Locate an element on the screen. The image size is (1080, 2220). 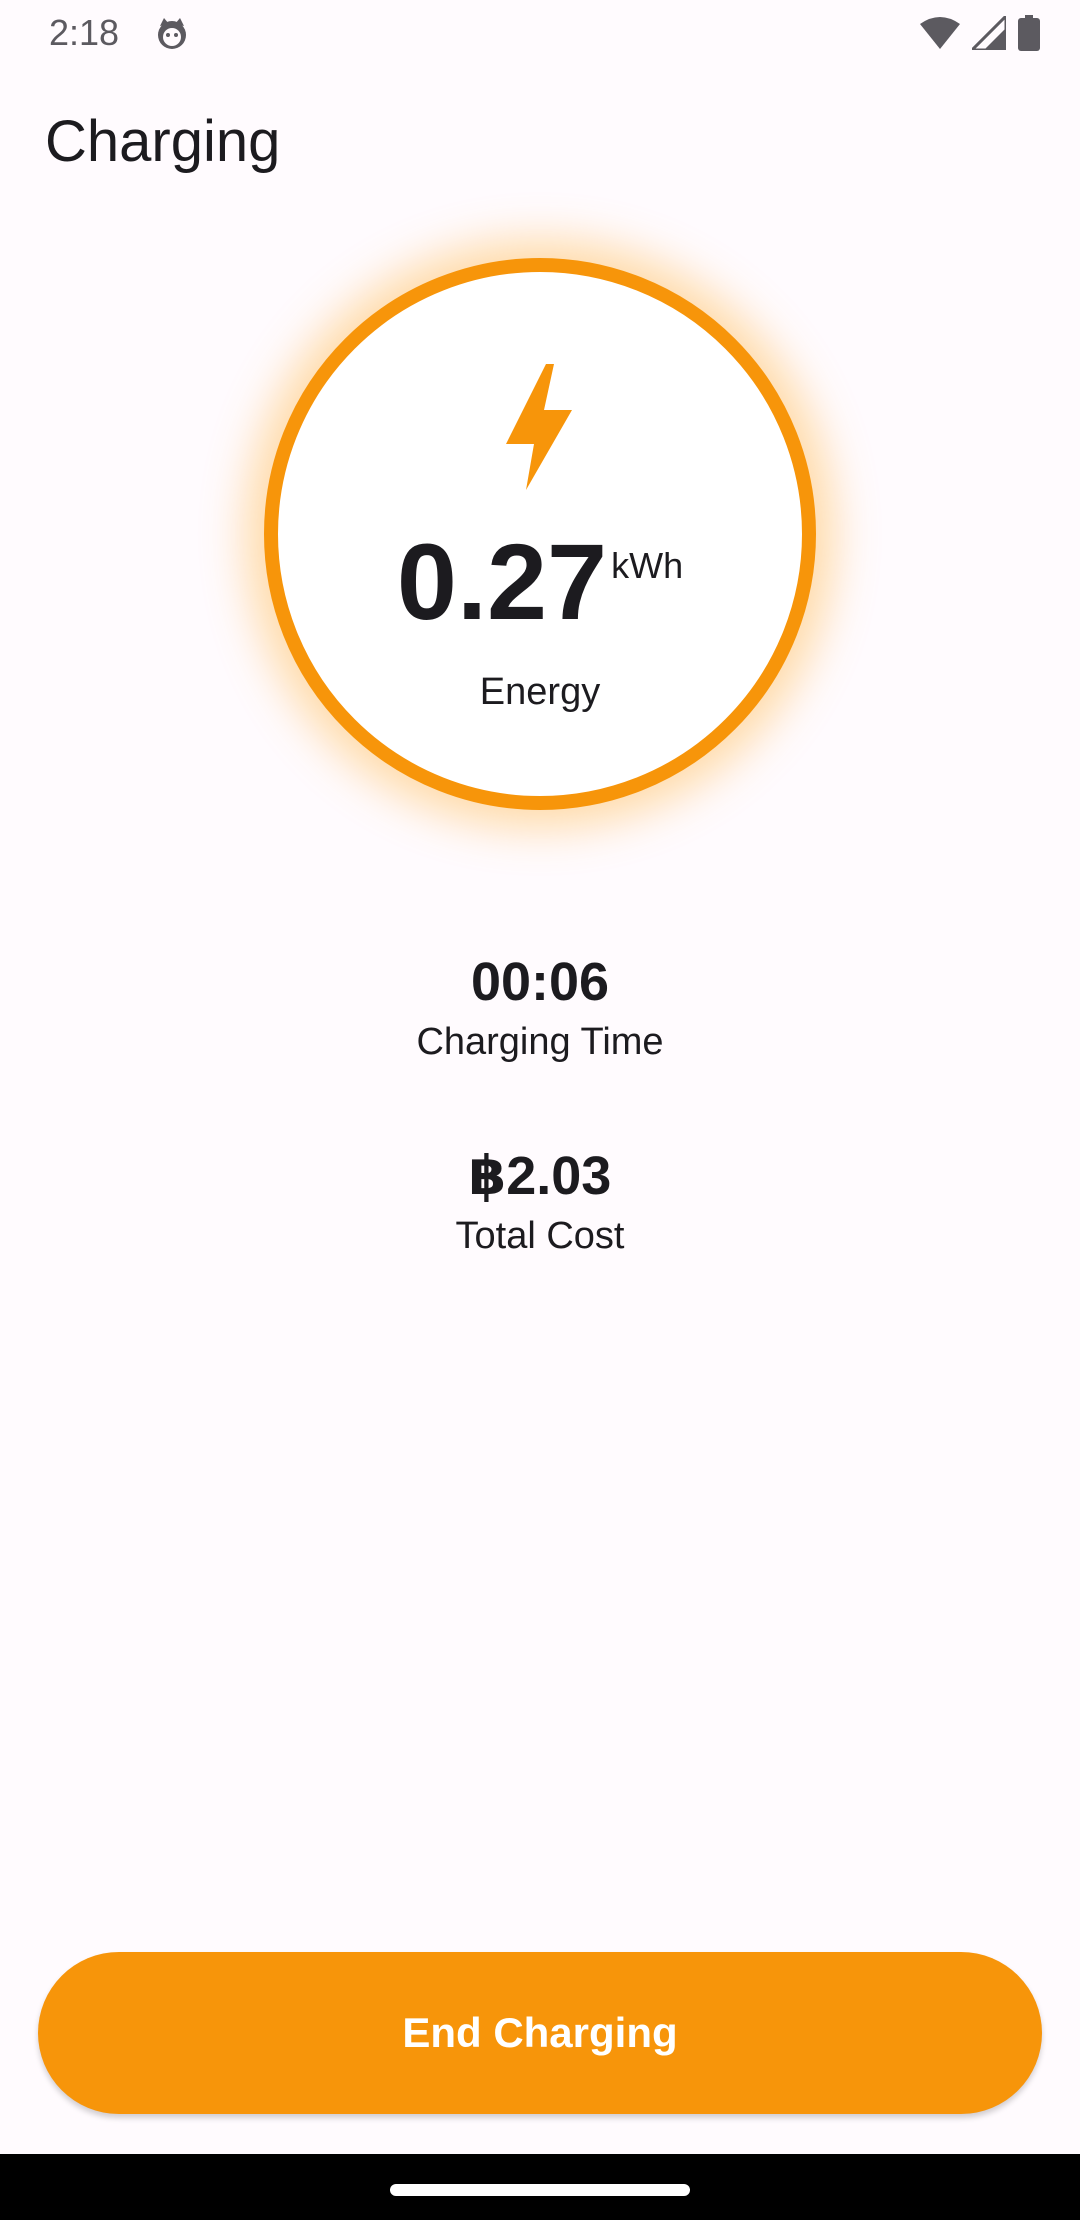
status-bar: 2:18 is located at coordinates (540, 33).